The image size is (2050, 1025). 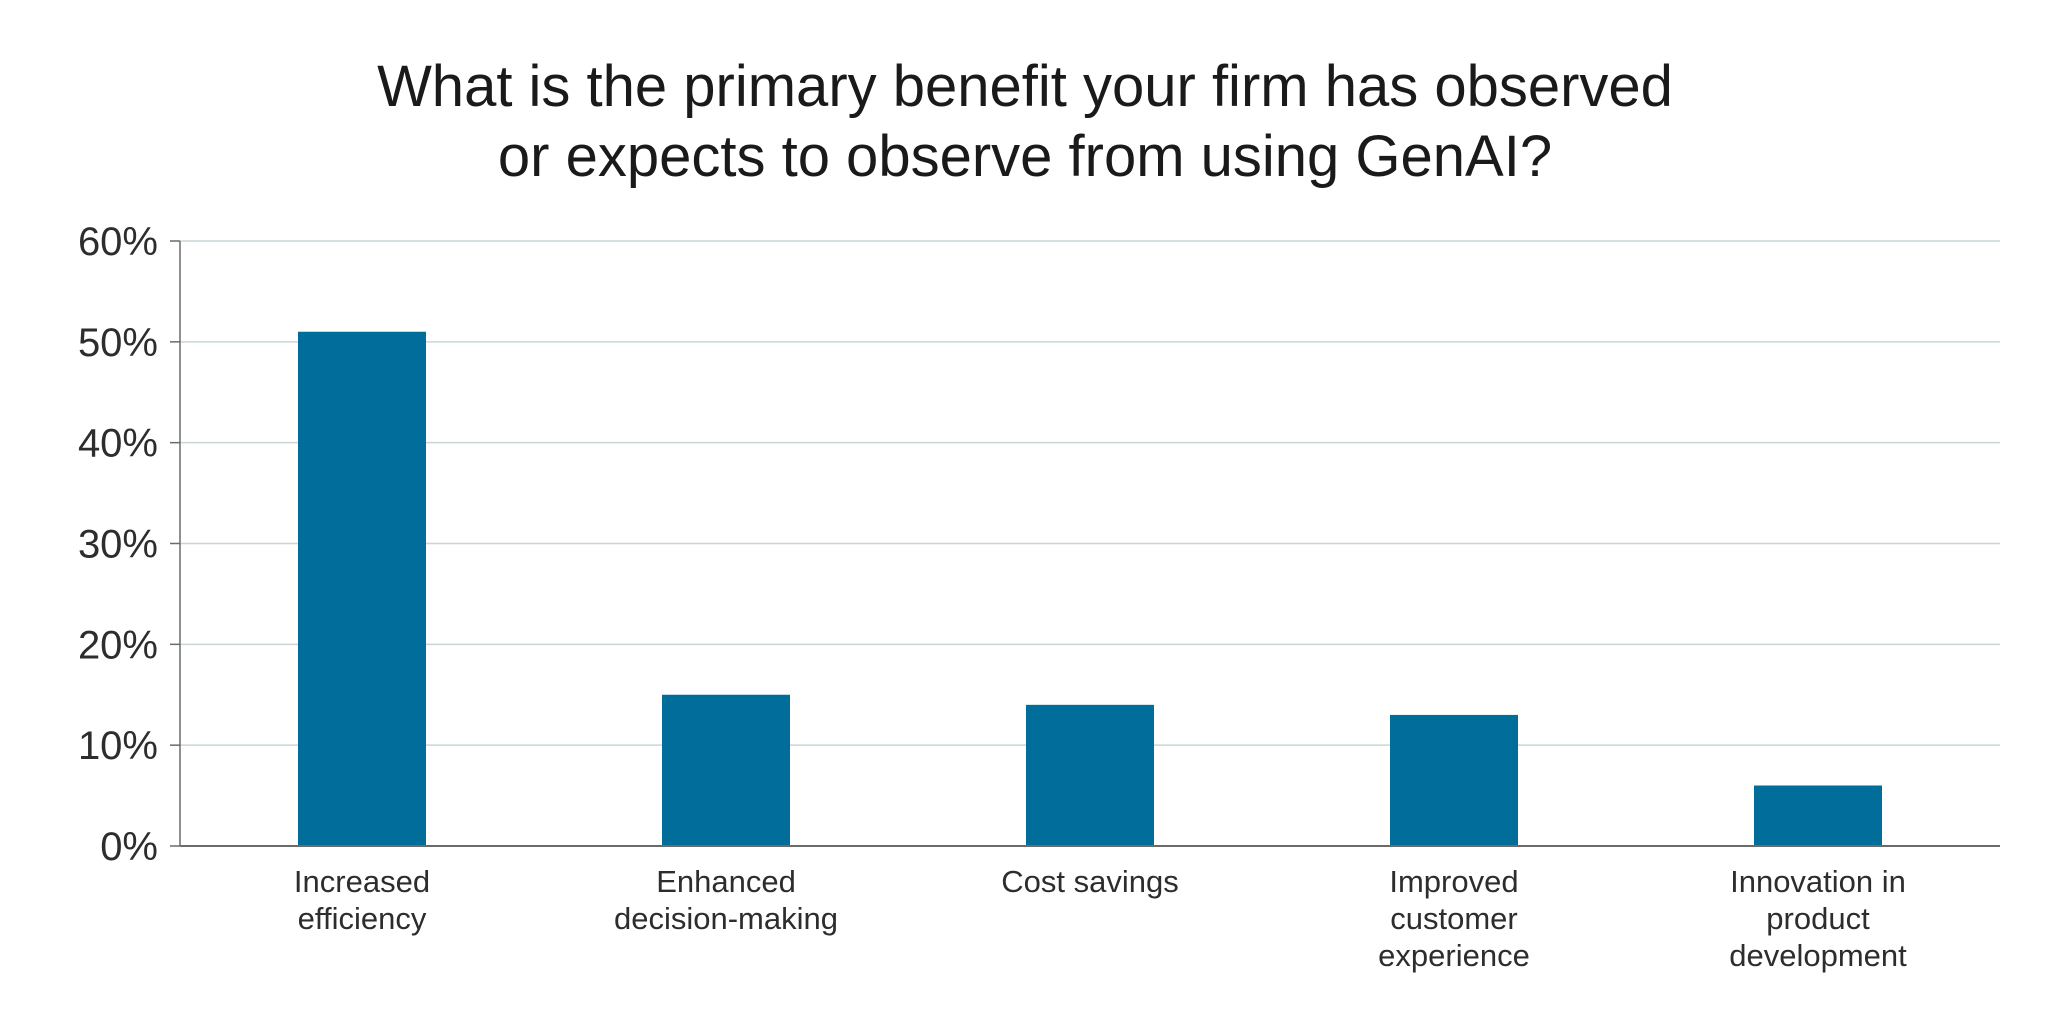 What do you see at coordinates (1454, 955) in the screenshot?
I see `x-category-label-line: experience` at bounding box center [1454, 955].